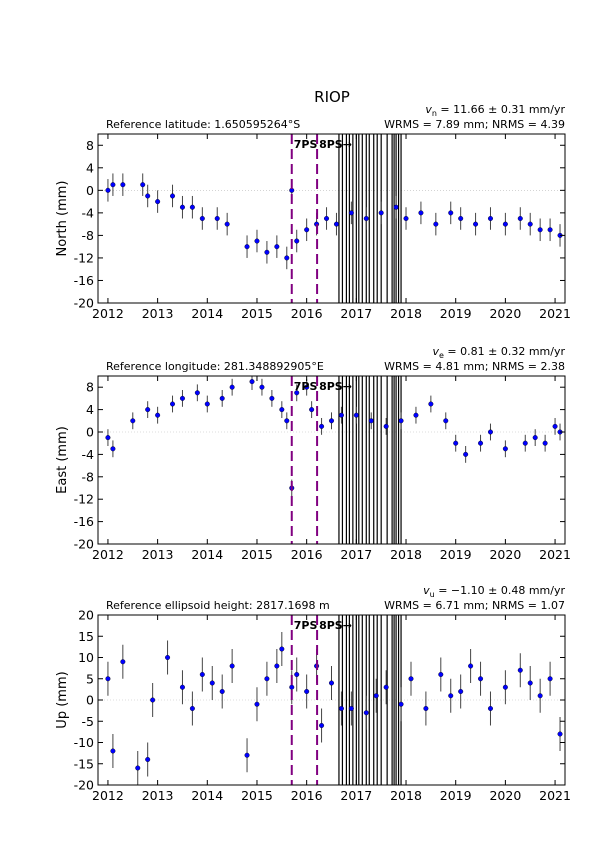 This screenshot has height=846, width=595. I want to click on x-tick-label: 2016, so click(307, 554).